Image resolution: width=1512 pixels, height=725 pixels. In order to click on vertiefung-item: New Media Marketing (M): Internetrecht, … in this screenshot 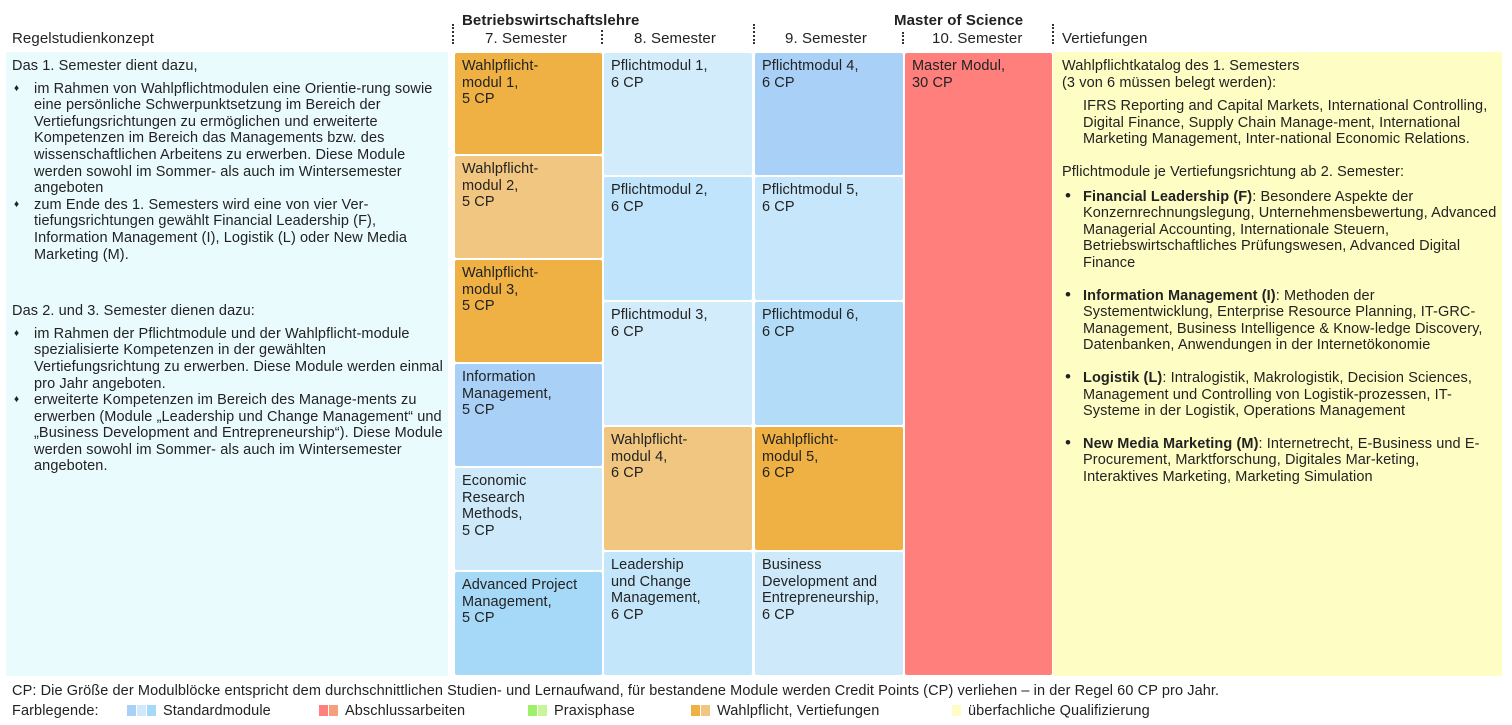, I will do `click(1280, 460)`.